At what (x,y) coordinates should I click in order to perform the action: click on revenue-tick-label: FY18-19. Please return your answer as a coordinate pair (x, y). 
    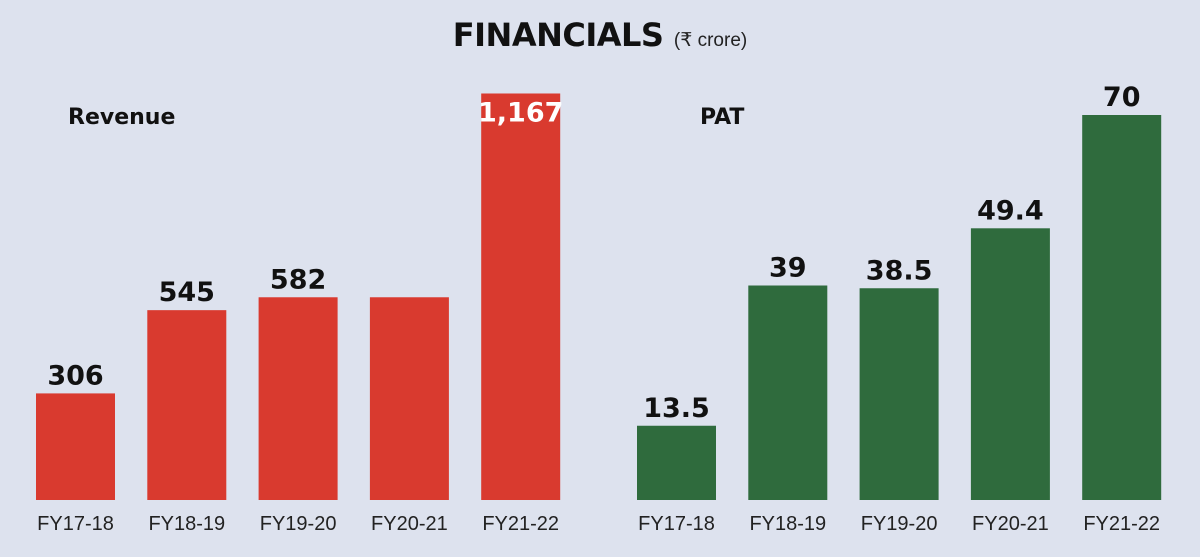
    Looking at the image, I should click on (186, 524).